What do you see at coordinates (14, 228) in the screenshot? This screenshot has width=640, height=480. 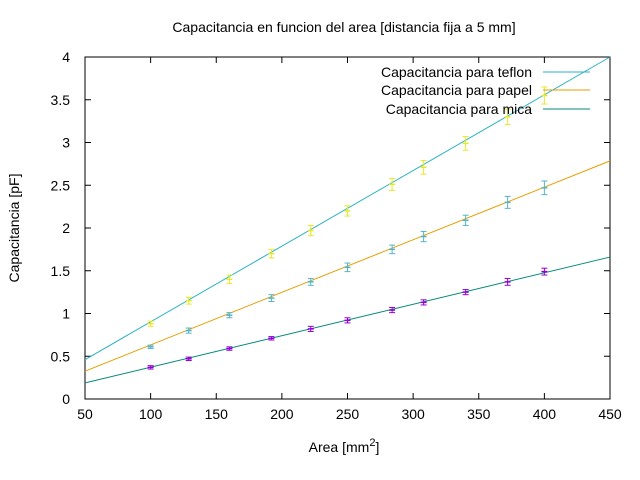 I see `y-axis-label: Capacitancia [pF]` at bounding box center [14, 228].